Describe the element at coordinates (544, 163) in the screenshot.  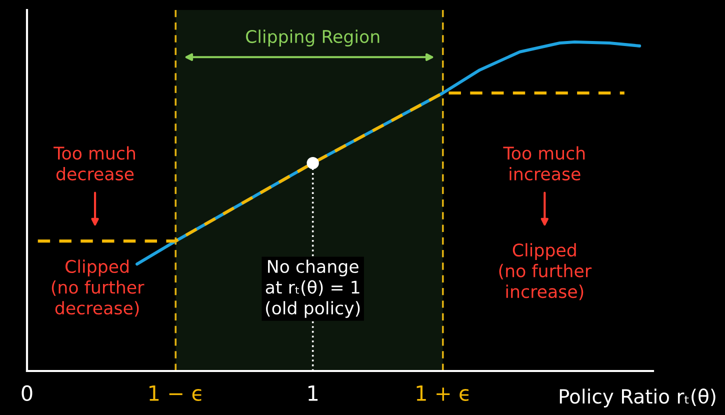
I see `annotation: Too much increase` at that location.